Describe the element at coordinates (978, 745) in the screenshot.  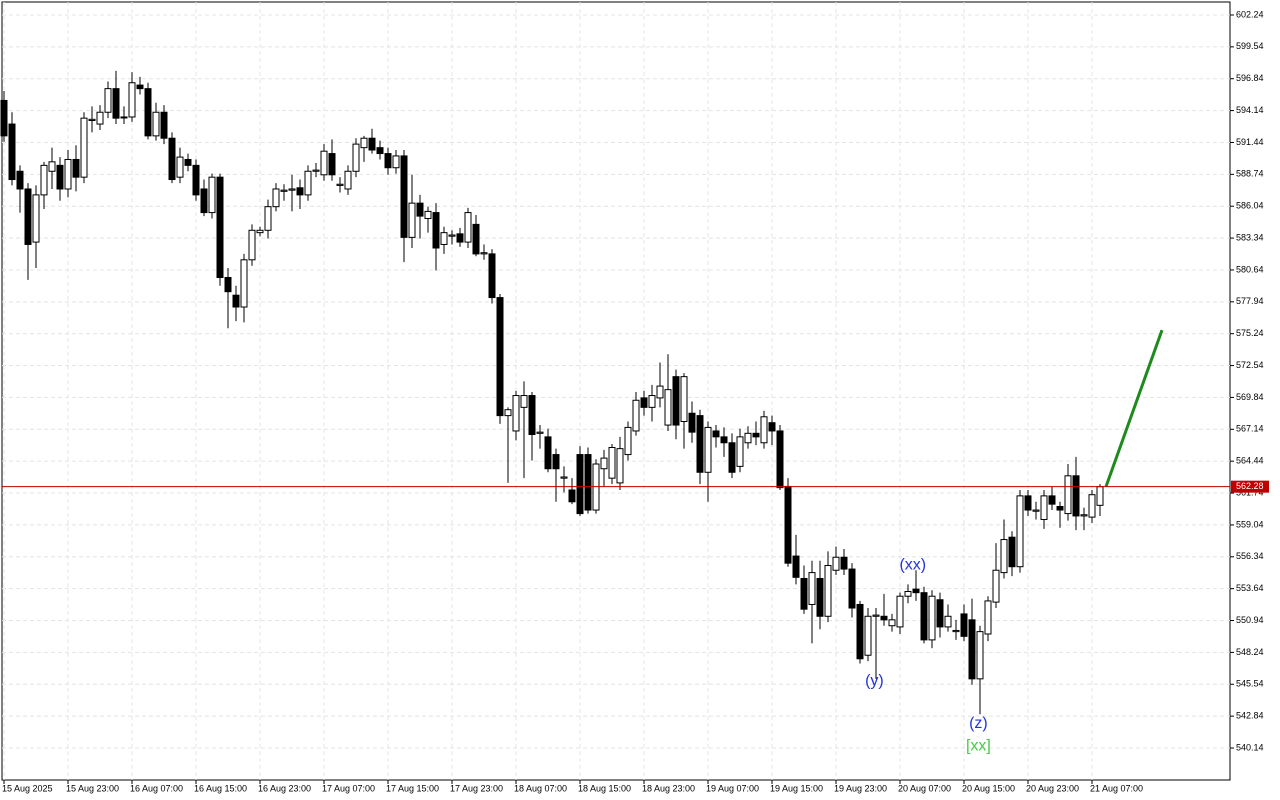
I see `wave-label: [xx]` at that location.